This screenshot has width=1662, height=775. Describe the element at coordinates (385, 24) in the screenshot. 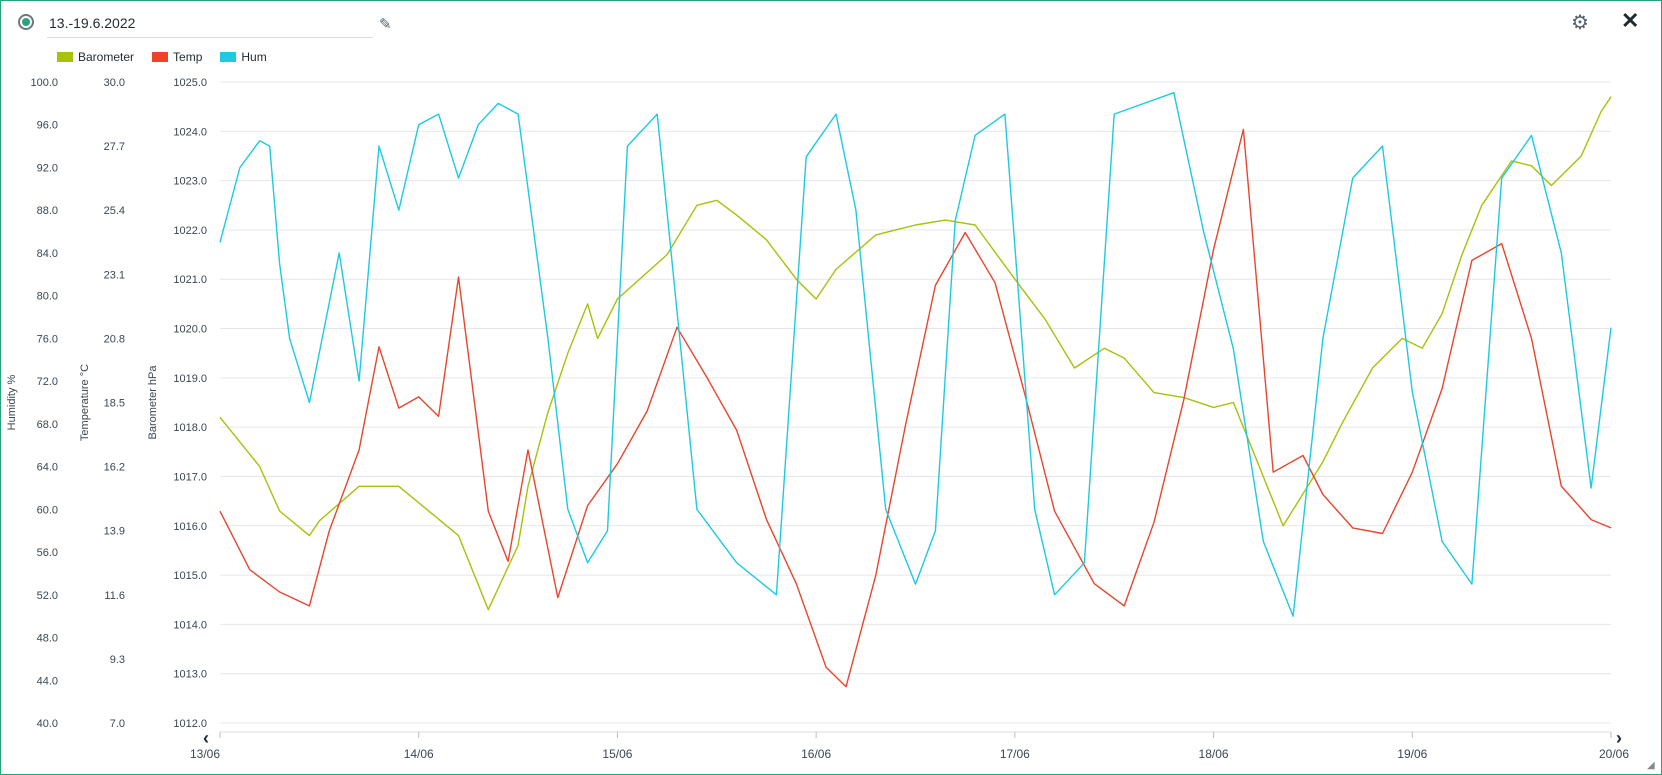

I see `pencil-icon: ✎` at that location.